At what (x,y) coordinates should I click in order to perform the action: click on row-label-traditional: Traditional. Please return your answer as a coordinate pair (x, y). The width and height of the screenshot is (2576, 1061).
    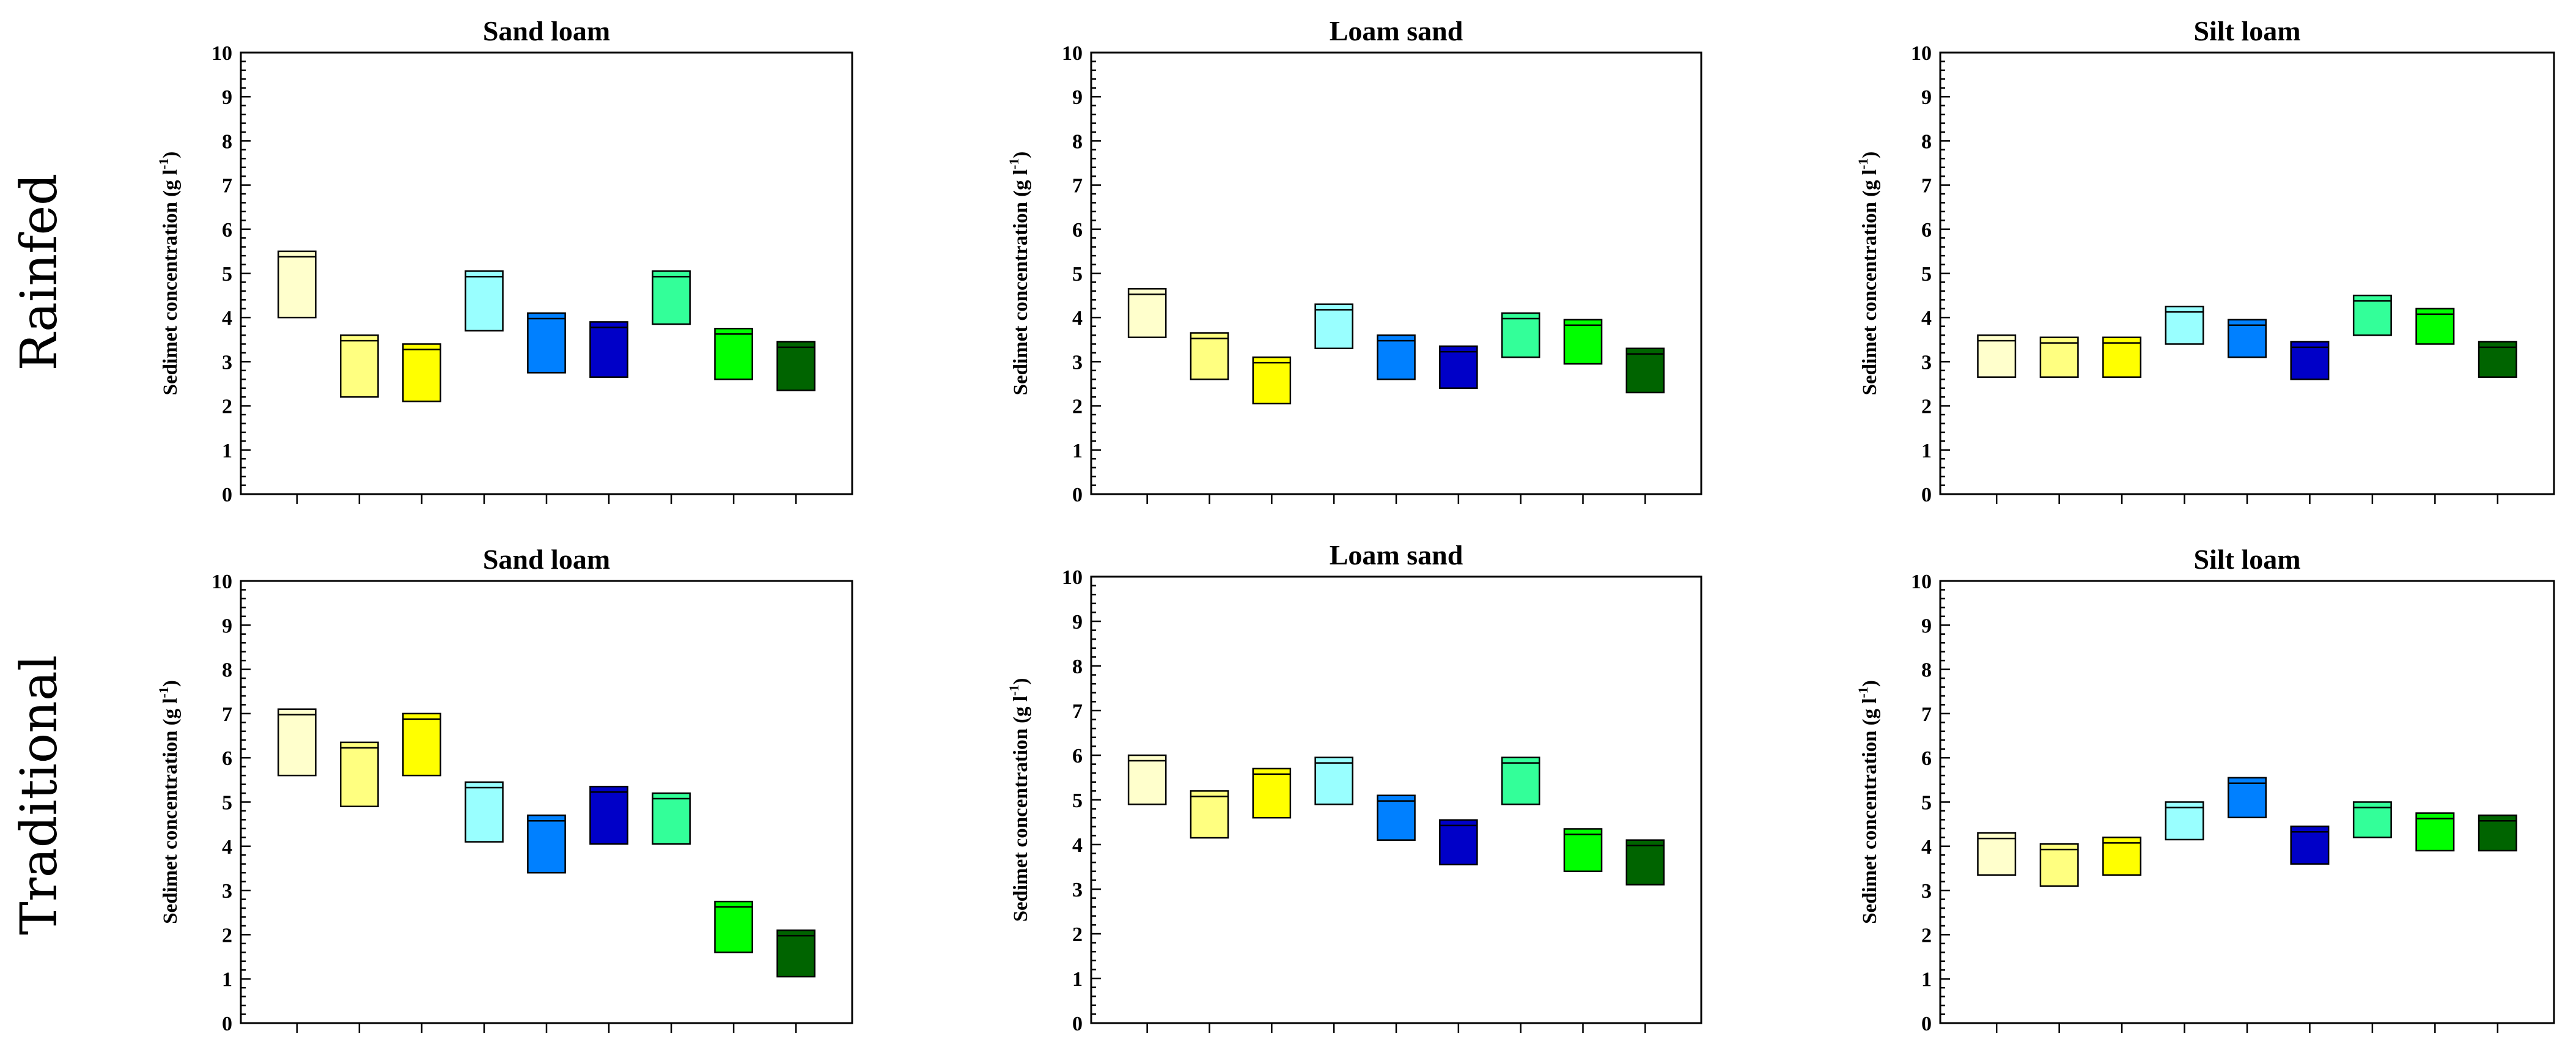
    Looking at the image, I should click on (39, 795).